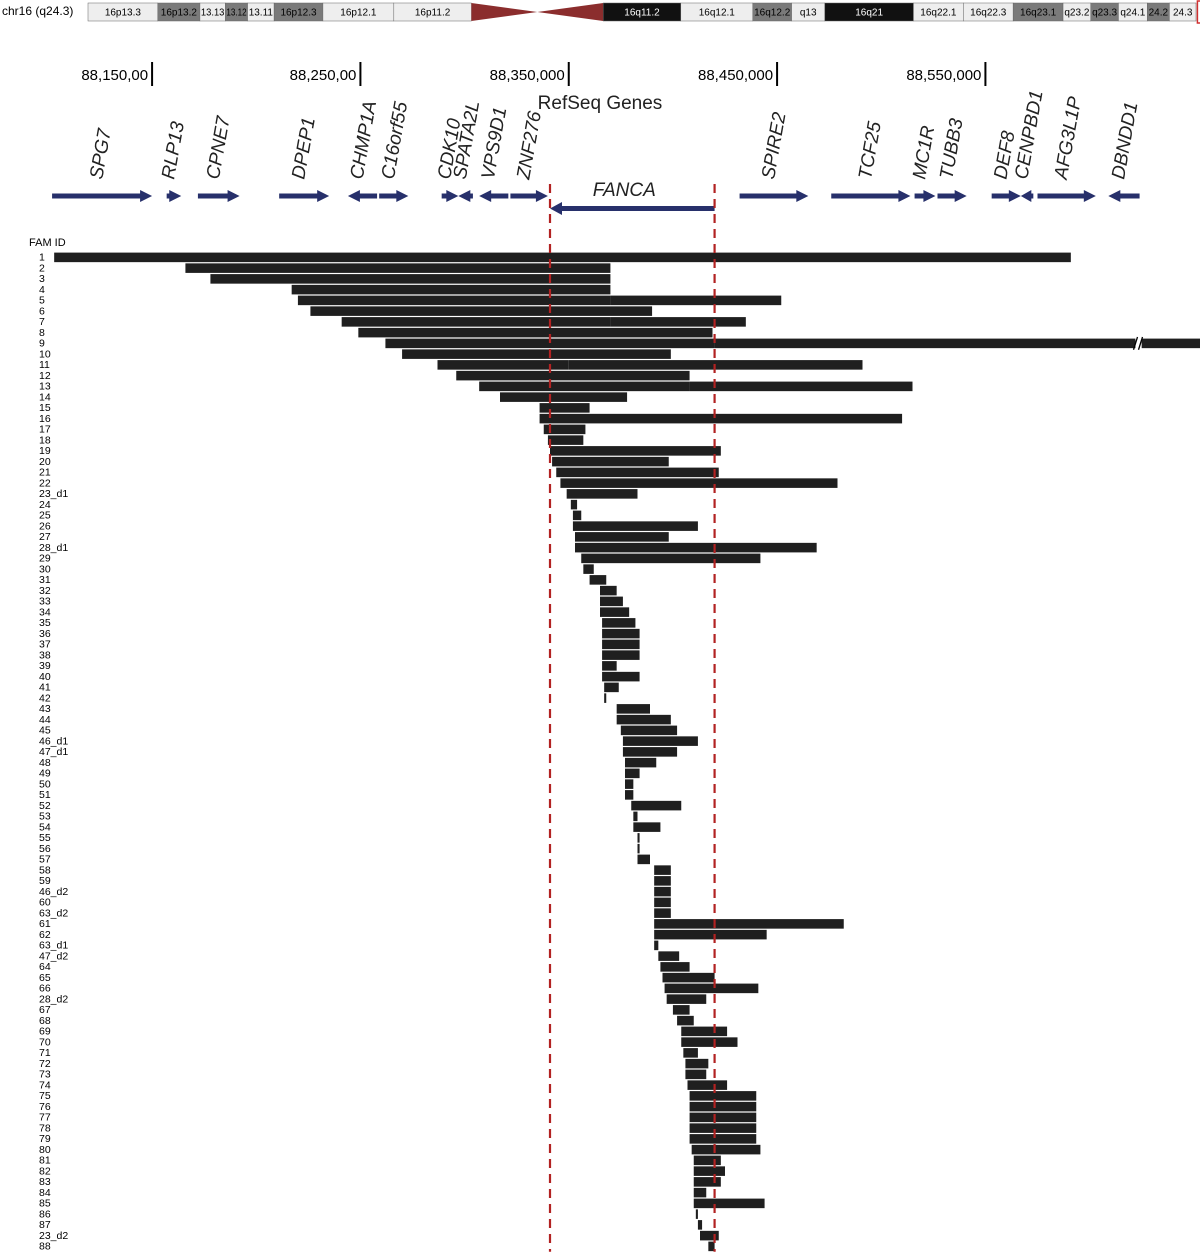  I want to click on deletion-9-seg1, so click(550, 343).